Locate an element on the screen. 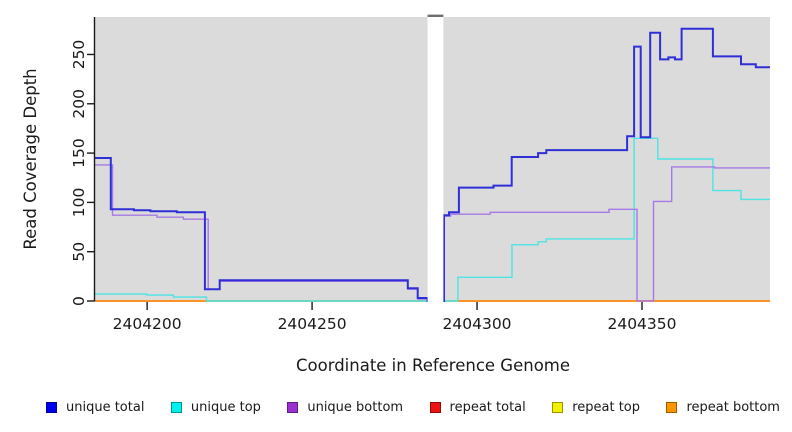  x-tick-label: 2404350 is located at coordinates (641, 324).